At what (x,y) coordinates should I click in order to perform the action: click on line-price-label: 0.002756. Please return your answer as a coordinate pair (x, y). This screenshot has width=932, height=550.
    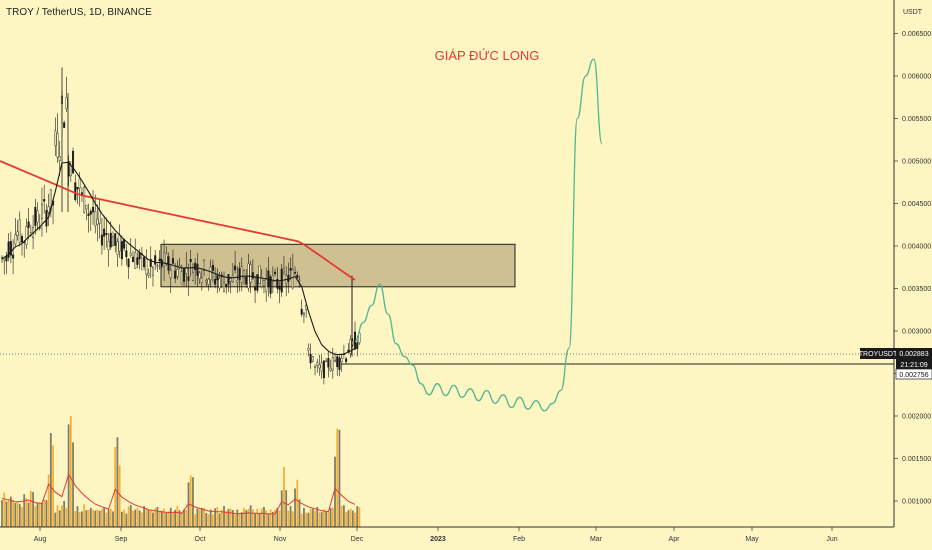
    Looking at the image, I should click on (913, 375).